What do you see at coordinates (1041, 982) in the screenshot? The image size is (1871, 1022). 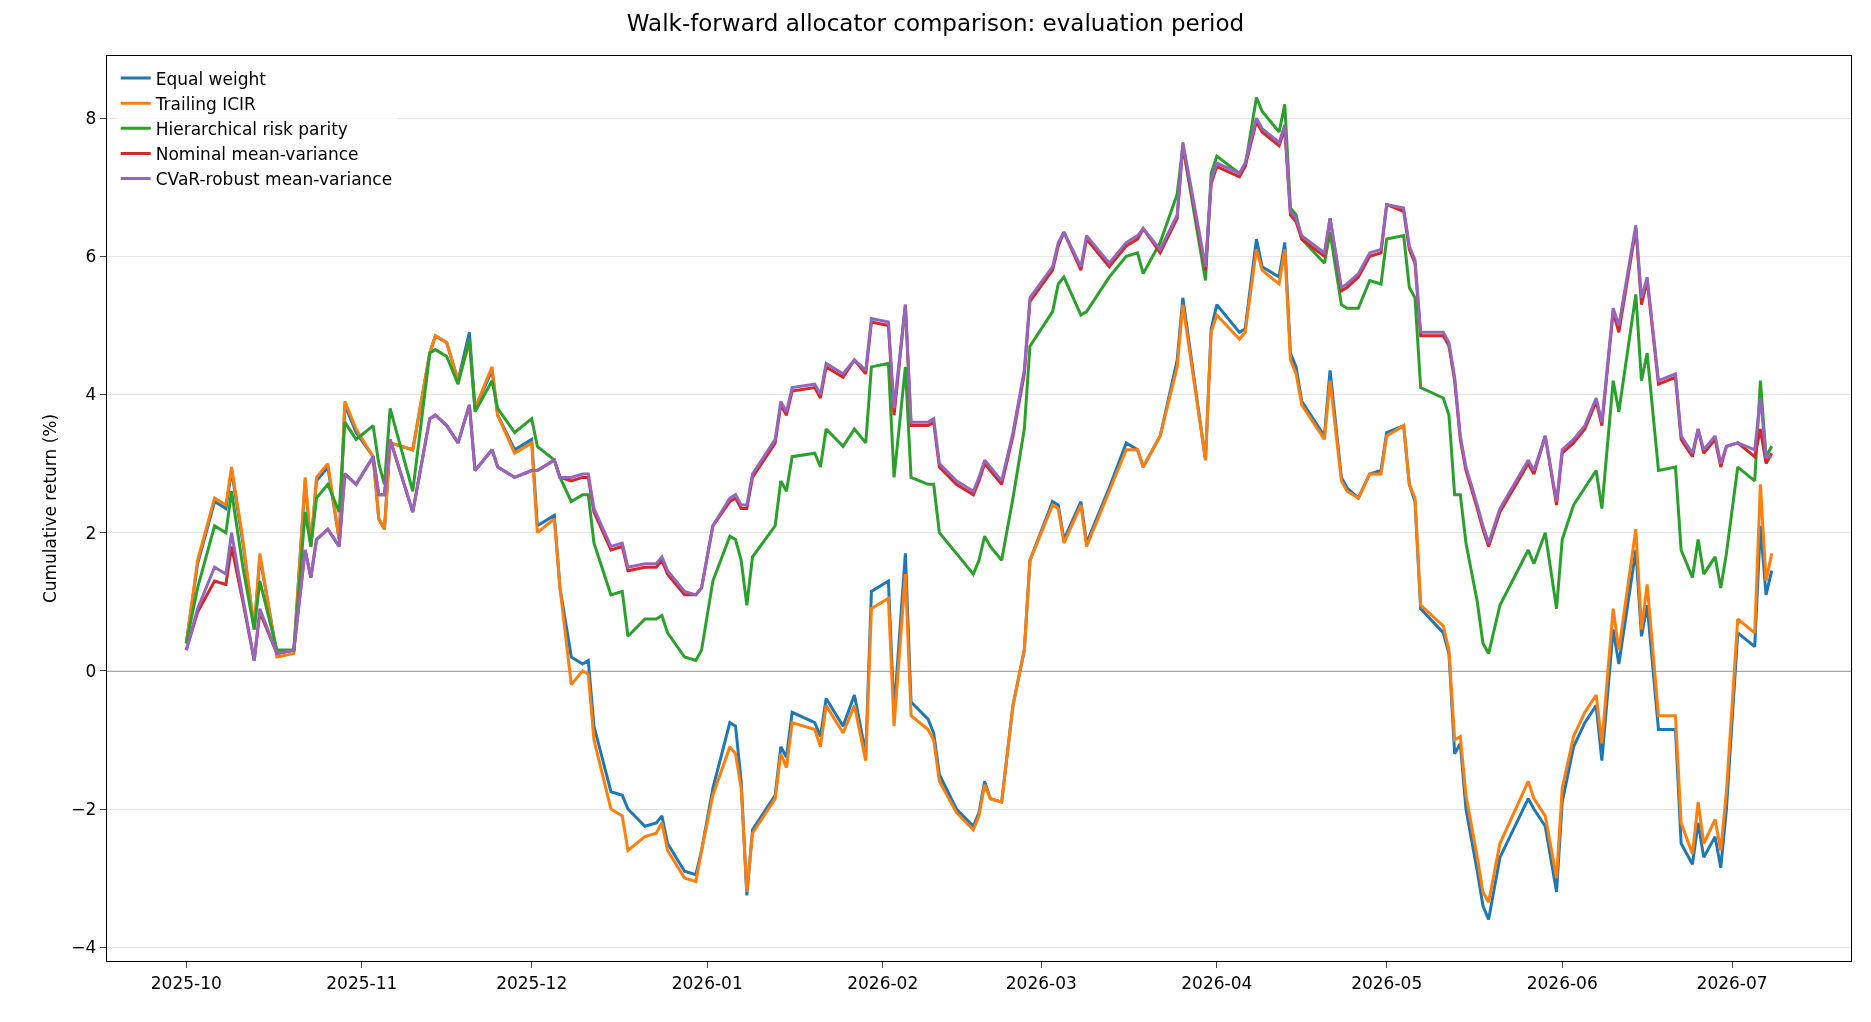 I see `x-tick-label: 2026-03` at bounding box center [1041, 982].